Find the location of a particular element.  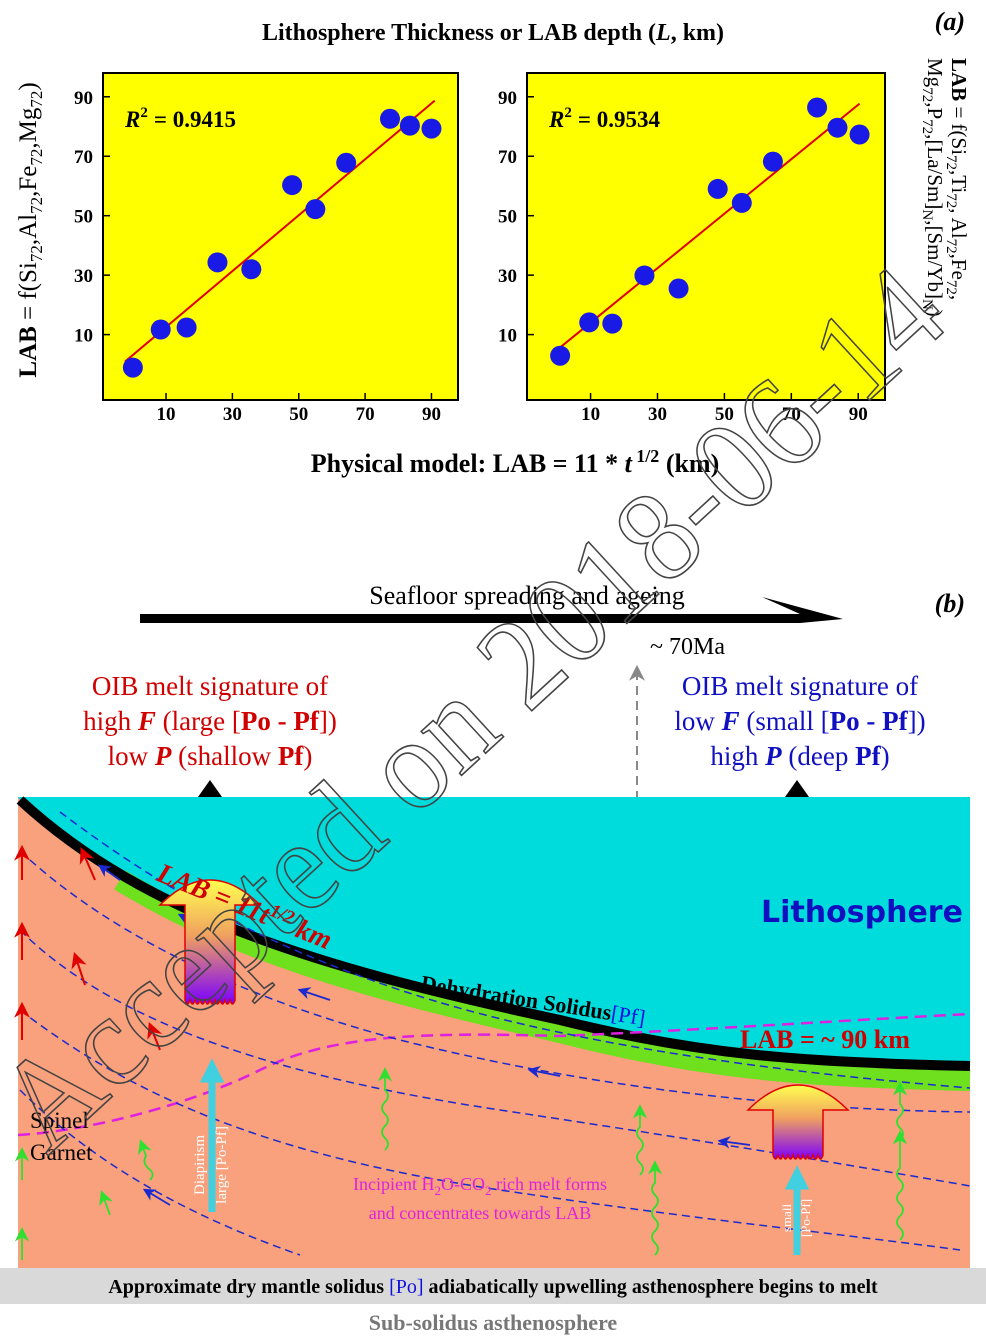

text-part: (km) is located at coordinates (689, 463).